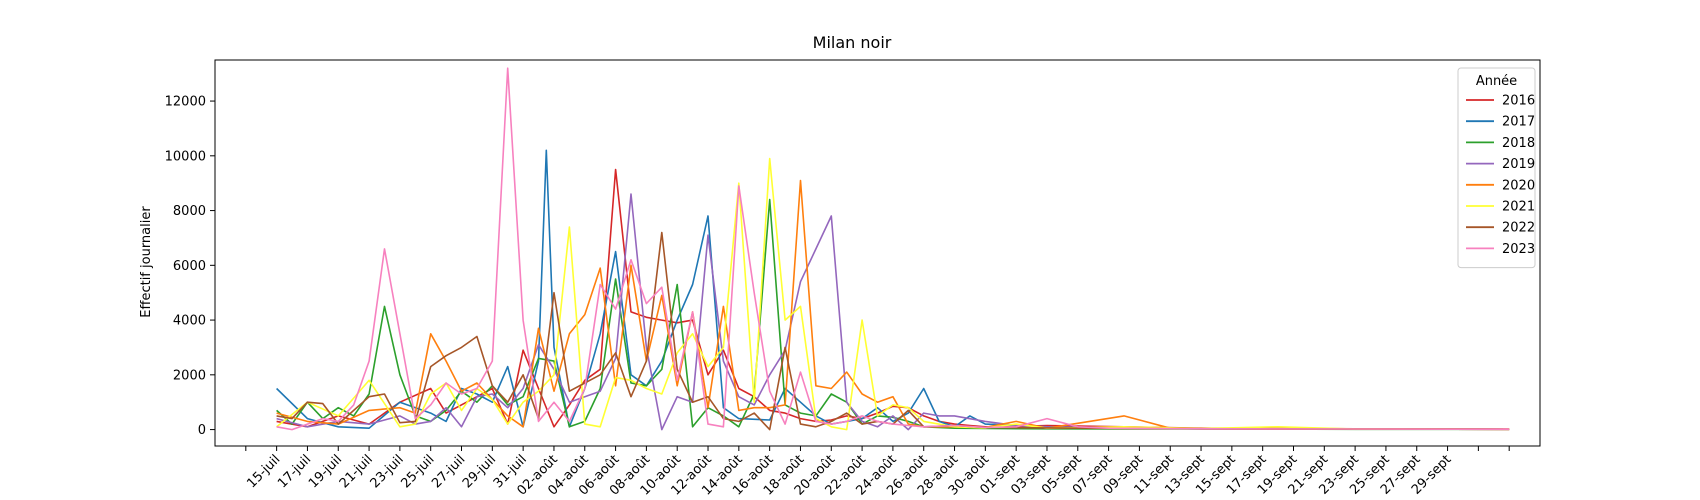 This screenshot has width=1700, height=500. What do you see at coordinates (1518, 249) in the screenshot?
I see `legend-label-2023: 2023` at bounding box center [1518, 249].